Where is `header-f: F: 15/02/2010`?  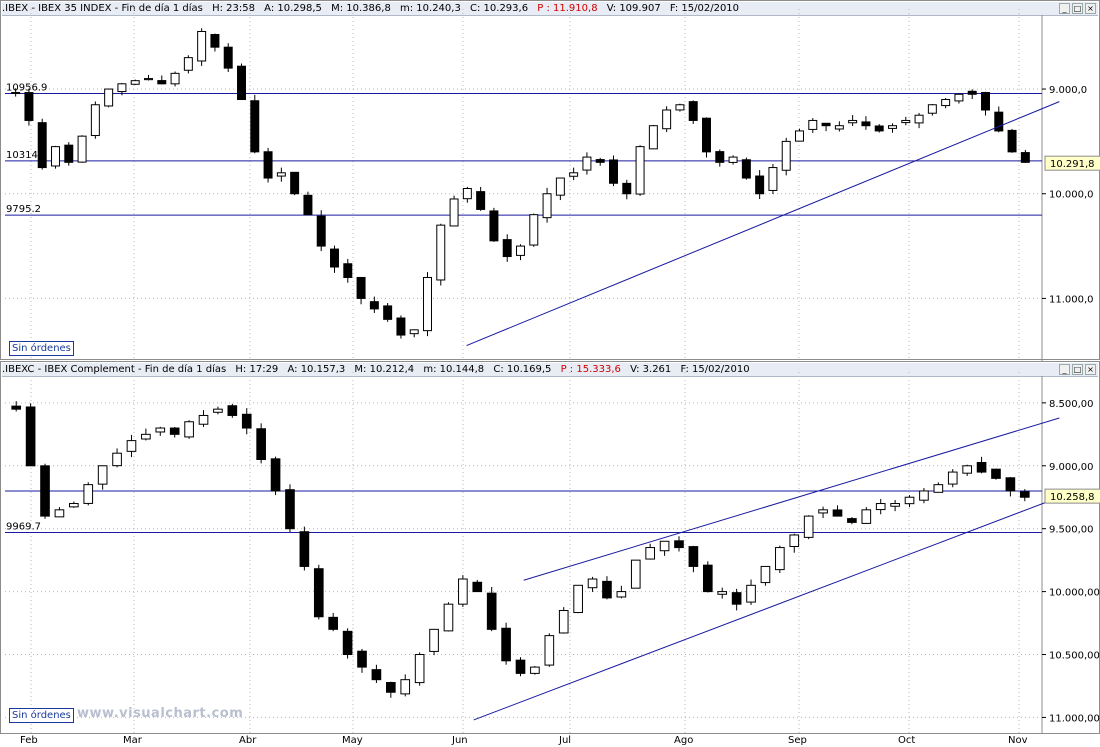 header-f: F: 15/02/2010 is located at coordinates (704, 8).